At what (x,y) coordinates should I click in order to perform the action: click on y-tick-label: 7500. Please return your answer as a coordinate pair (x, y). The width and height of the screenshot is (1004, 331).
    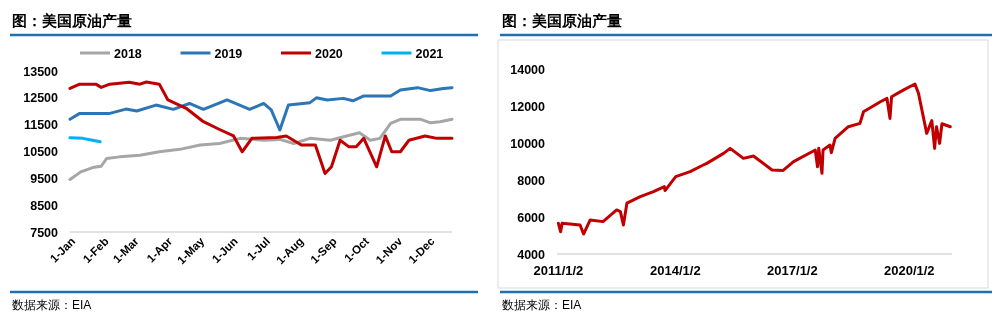
    Looking at the image, I should click on (44, 232).